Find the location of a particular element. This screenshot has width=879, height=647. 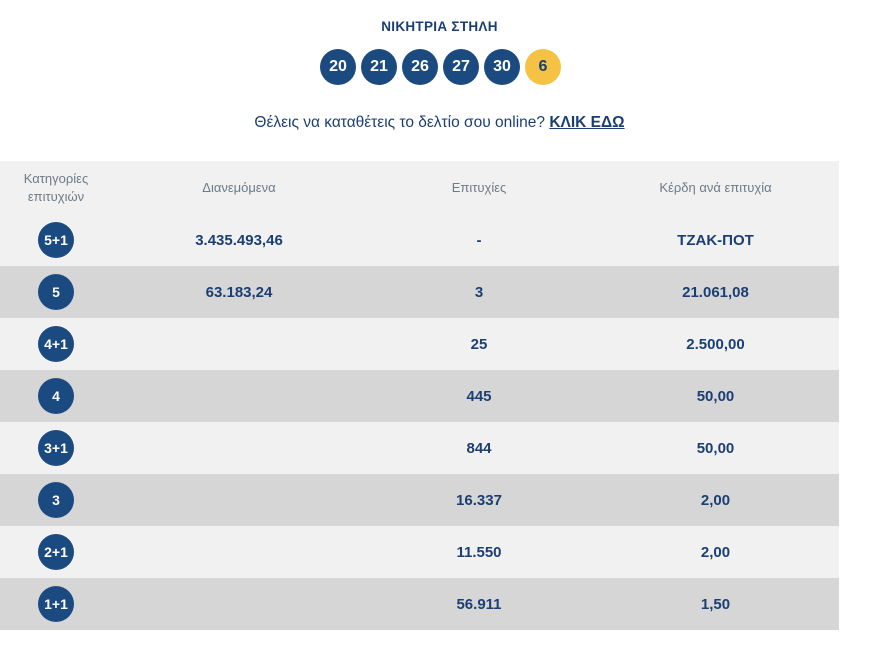

winners-value: 3 is located at coordinates (479, 292).